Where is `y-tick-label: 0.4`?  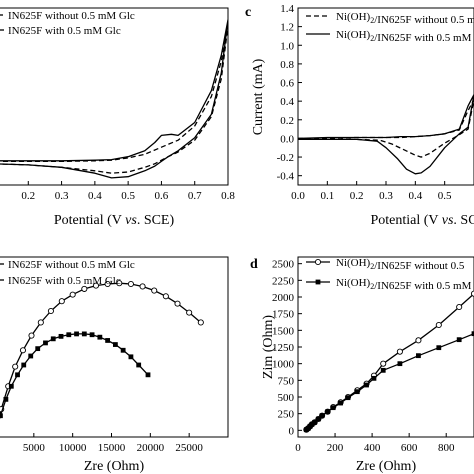
y-tick-label: 0.4 is located at coordinates (287, 102).